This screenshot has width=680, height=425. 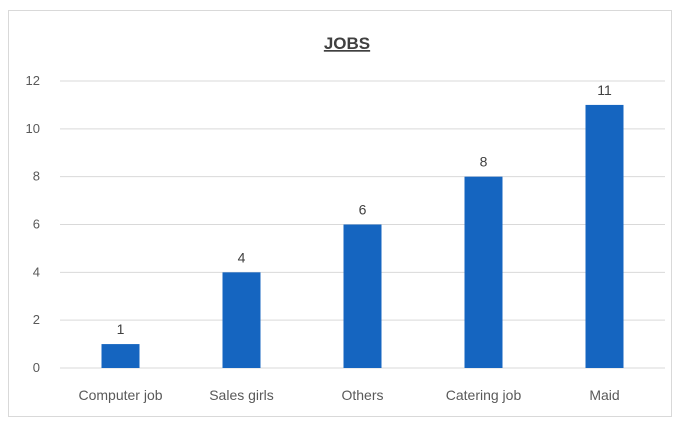 I want to click on y-axis-ticks: 0 2 4 6 8 10 12, so click(x=33, y=224).